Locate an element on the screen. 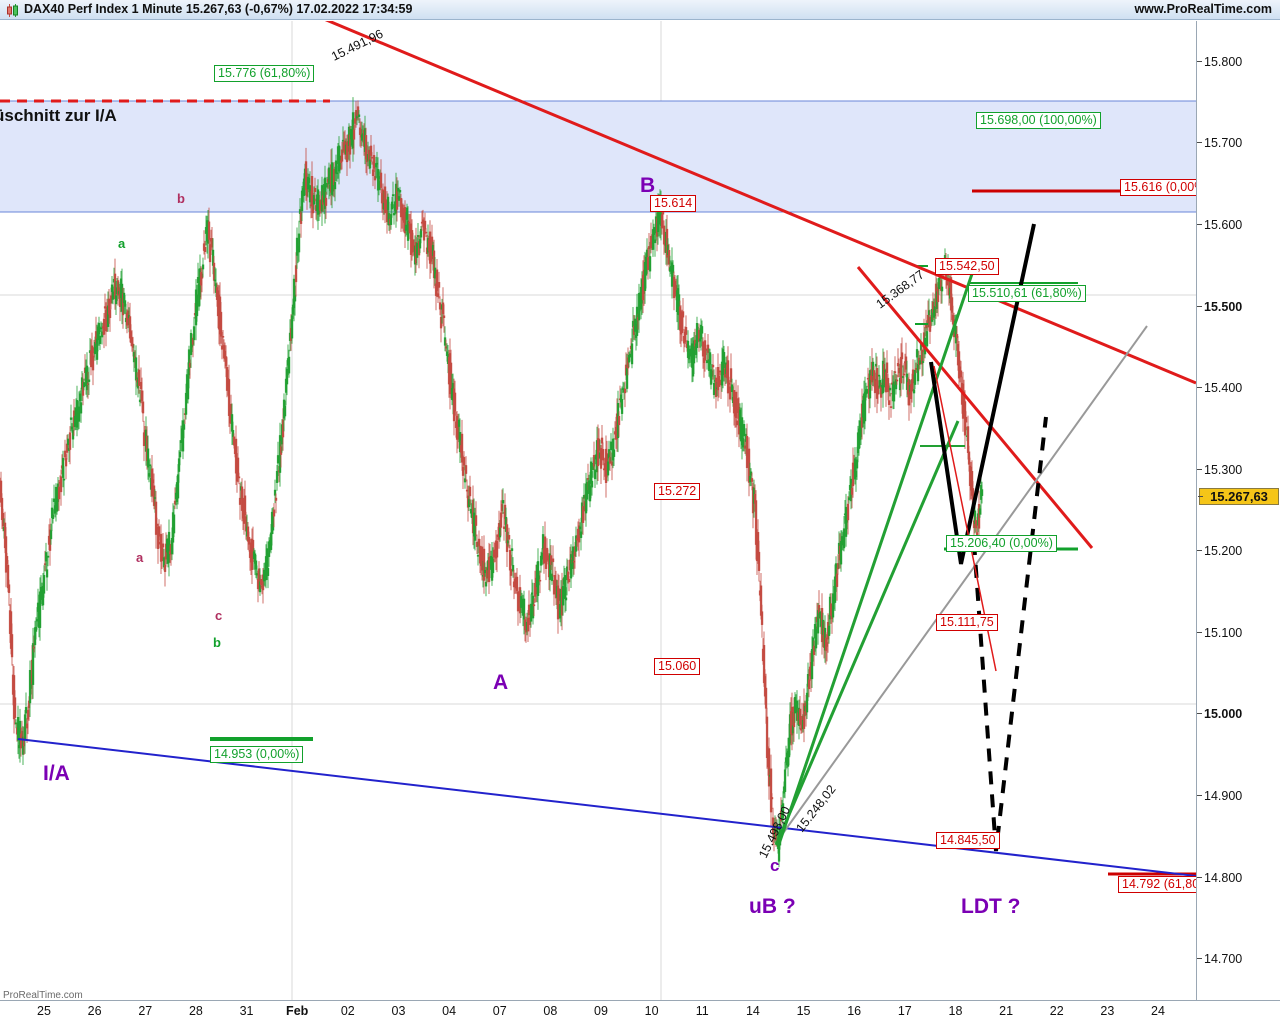  brand-link: www.ProRealTime.com is located at coordinates (1203, 9).